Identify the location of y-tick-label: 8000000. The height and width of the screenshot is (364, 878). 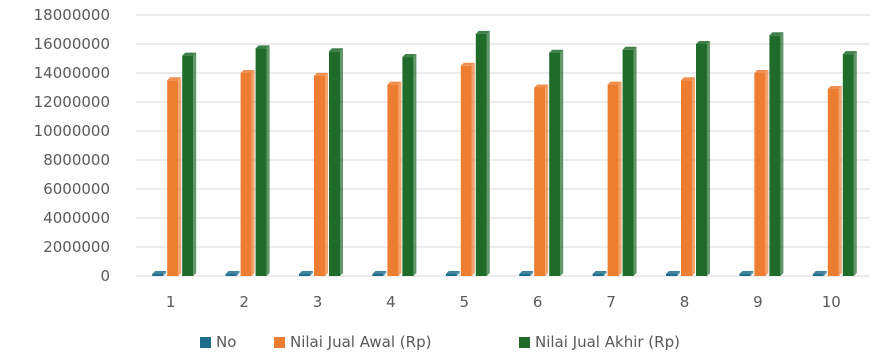
(76, 160).